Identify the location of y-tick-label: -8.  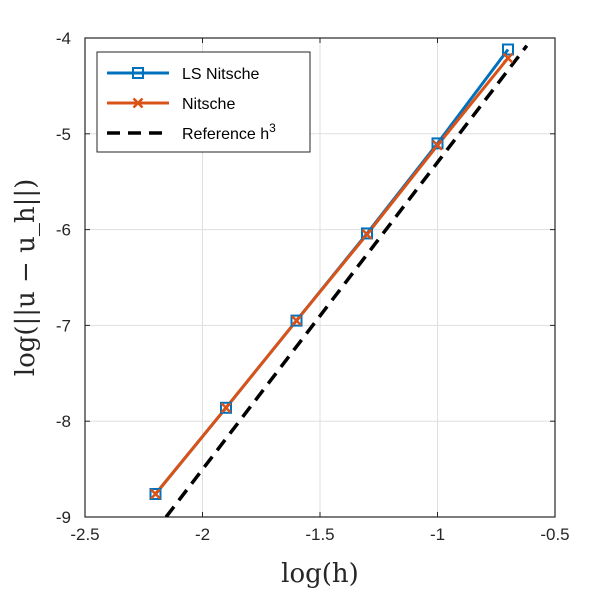
(63, 421).